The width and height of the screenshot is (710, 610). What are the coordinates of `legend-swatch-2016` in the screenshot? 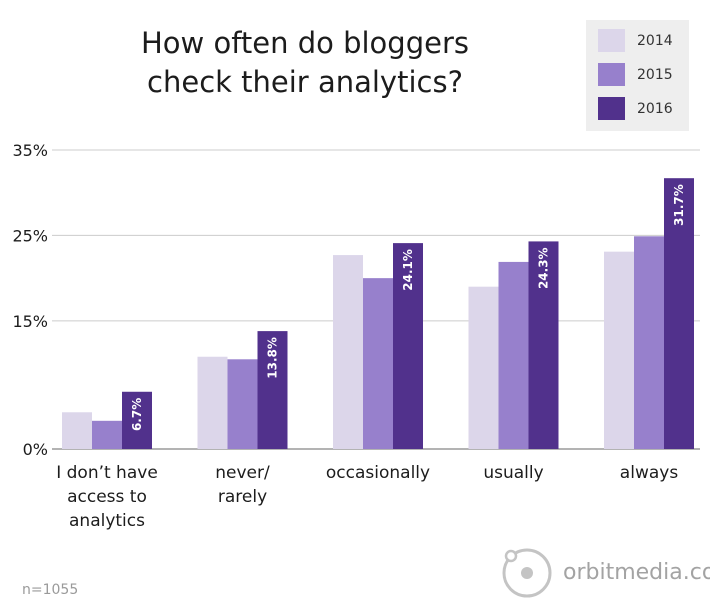 It's located at (611, 108).